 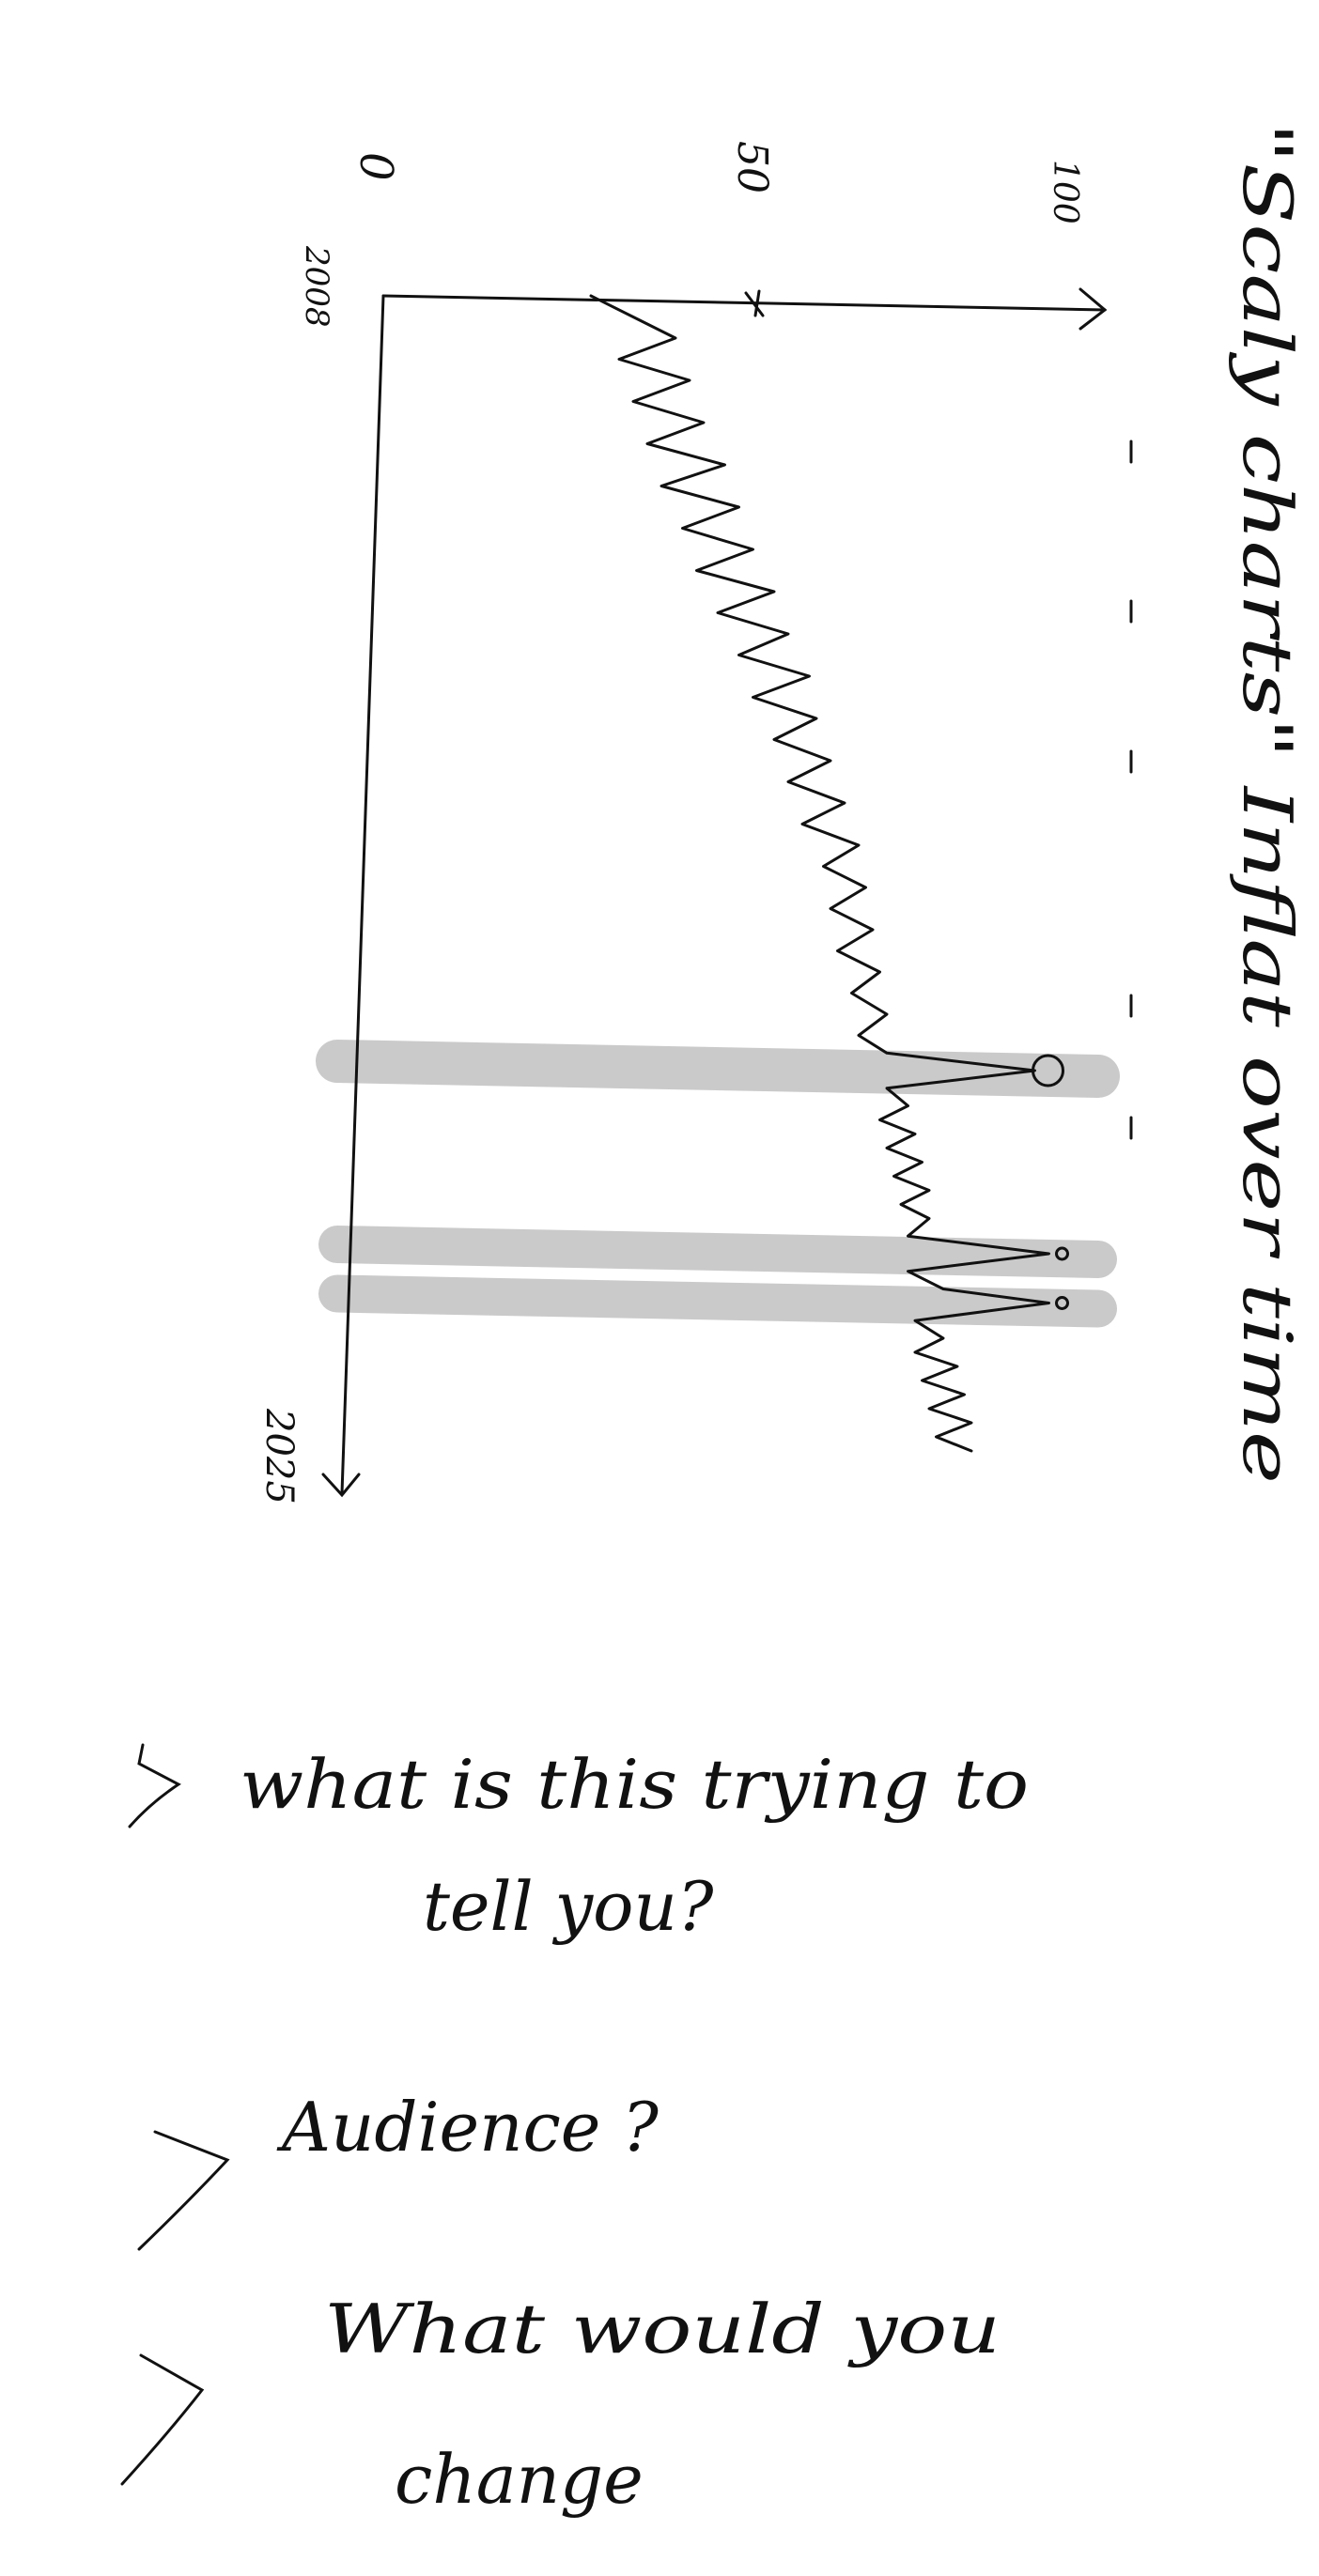 What do you see at coordinates (1267, 803) in the screenshot?
I see `chart-title: "Scaly charts" Inflat over time` at bounding box center [1267, 803].